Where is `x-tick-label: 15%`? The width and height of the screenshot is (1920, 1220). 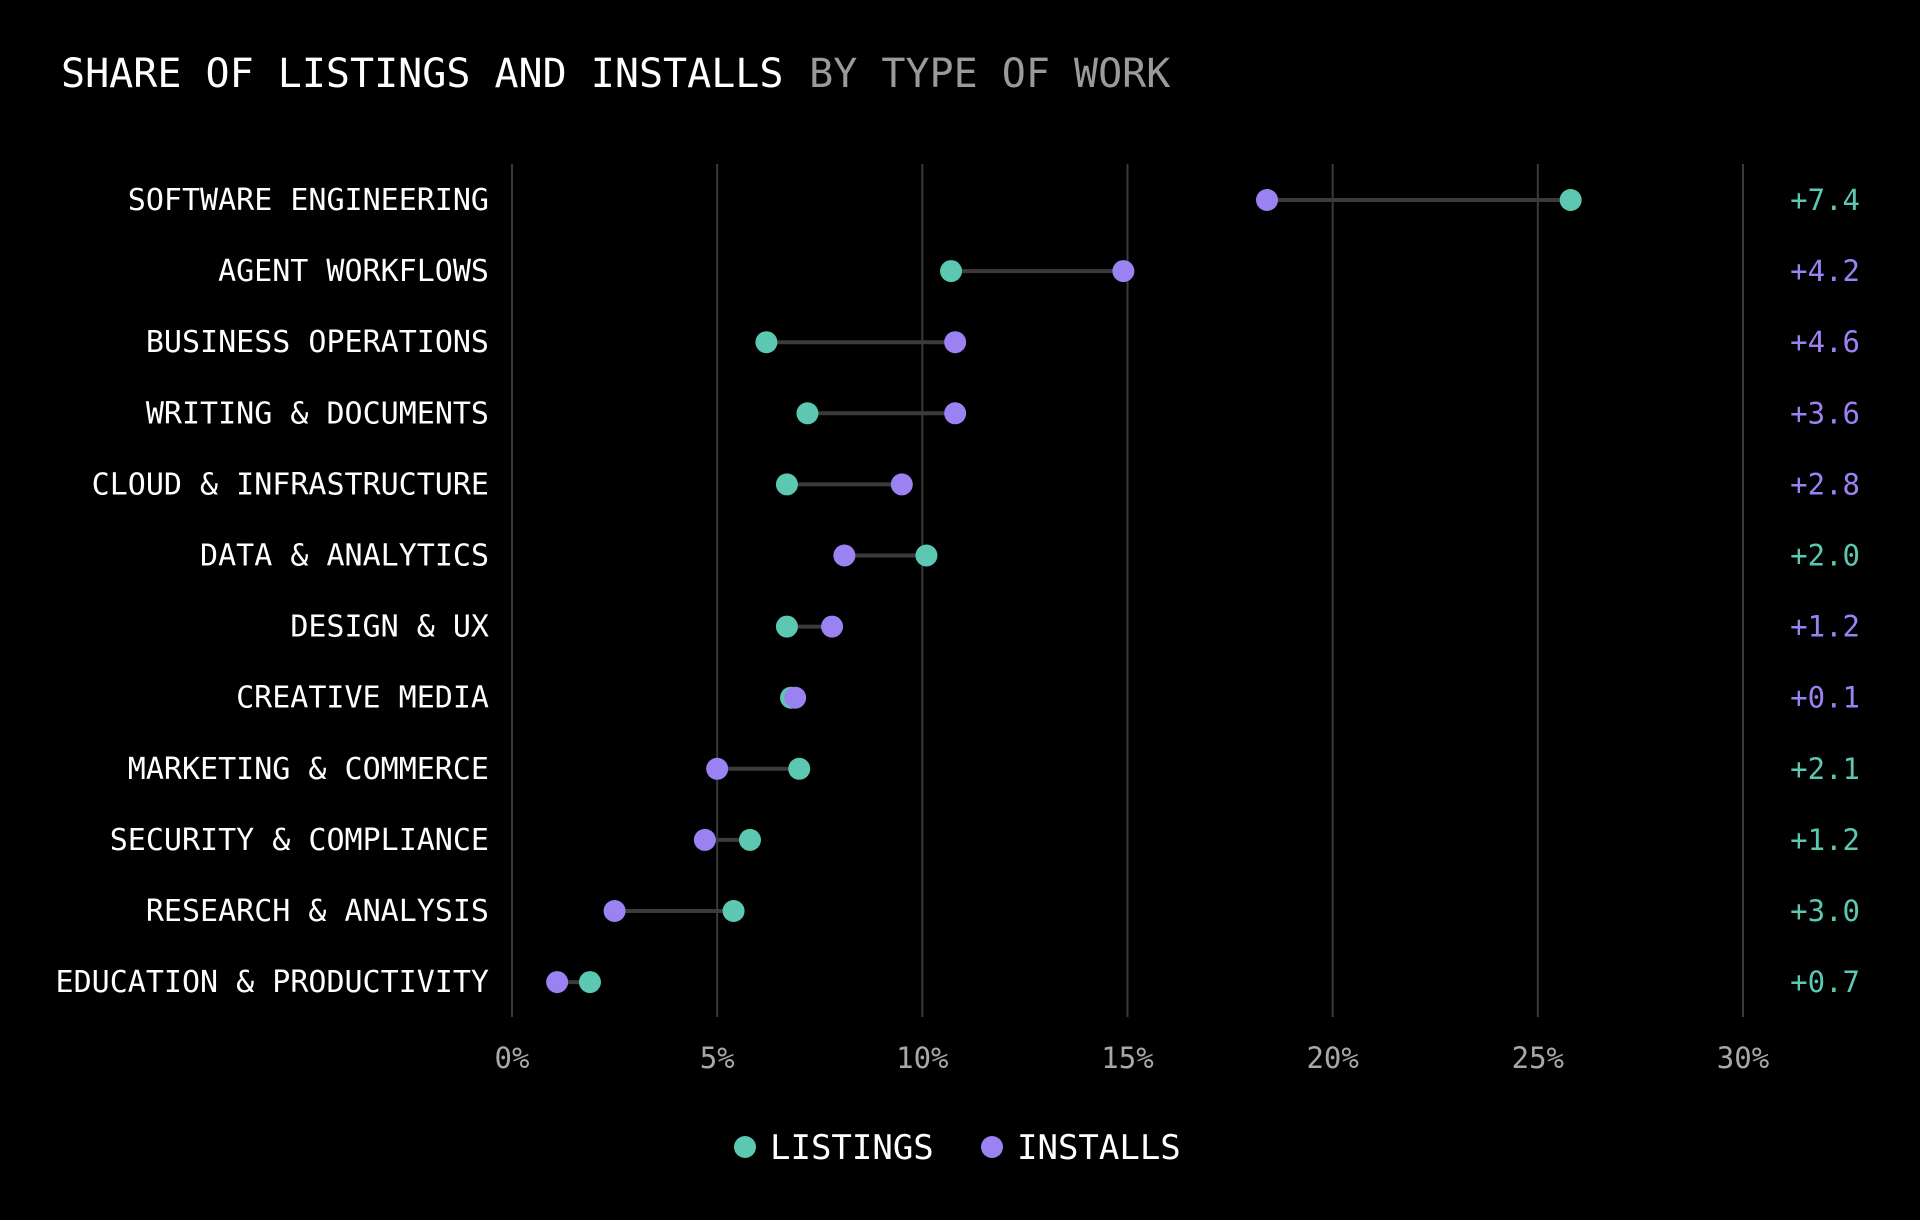
x-tick-label: 15% is located at coordinates (1127, 1058).